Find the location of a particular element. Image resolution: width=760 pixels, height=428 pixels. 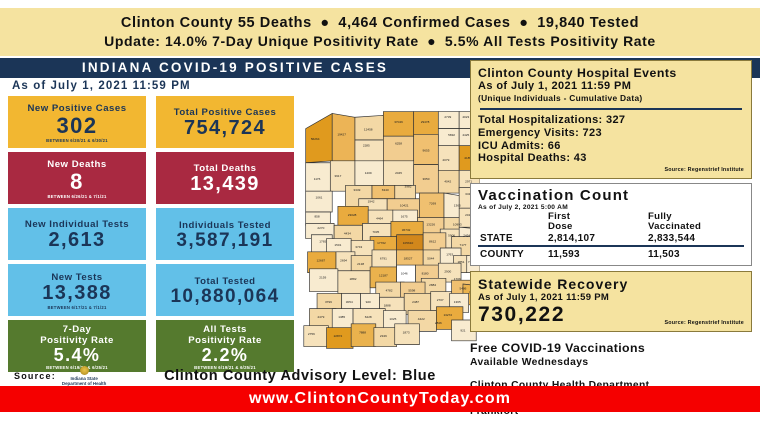

stat-label: New Deaths is located at coordinates (77, 164).